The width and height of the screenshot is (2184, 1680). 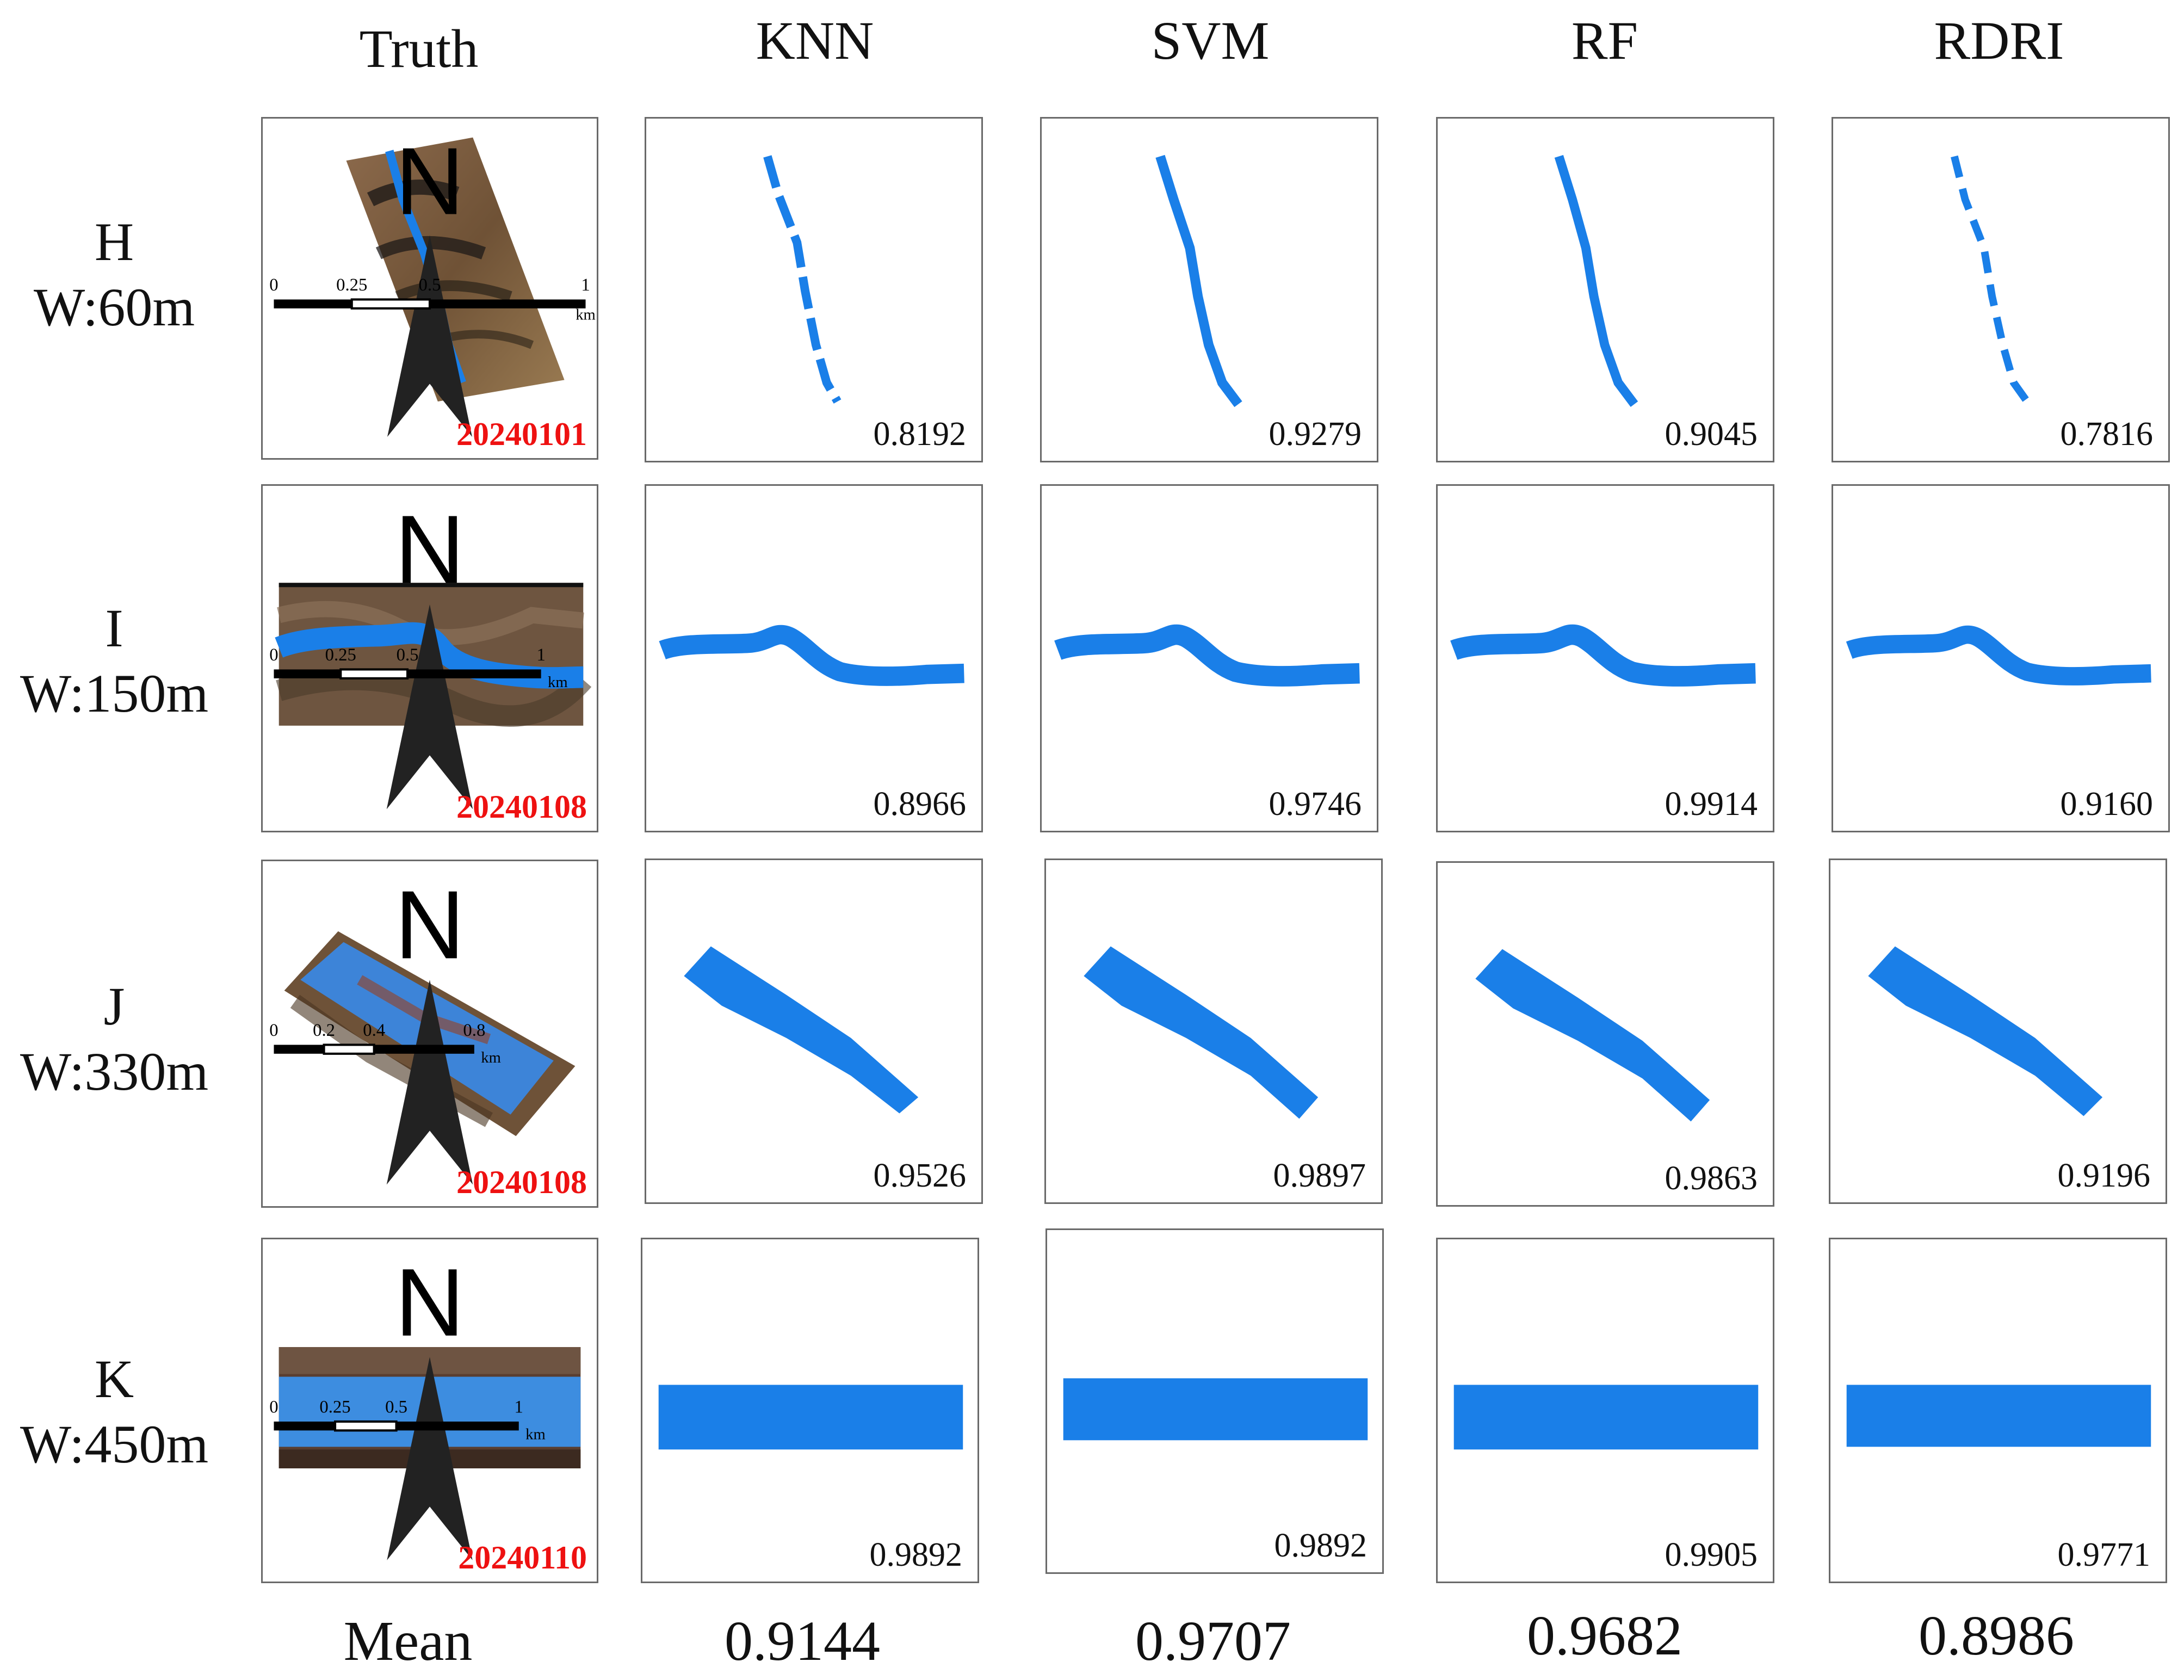 I want to click on score-value: 0.9863, so click(x=1711, y=1178).